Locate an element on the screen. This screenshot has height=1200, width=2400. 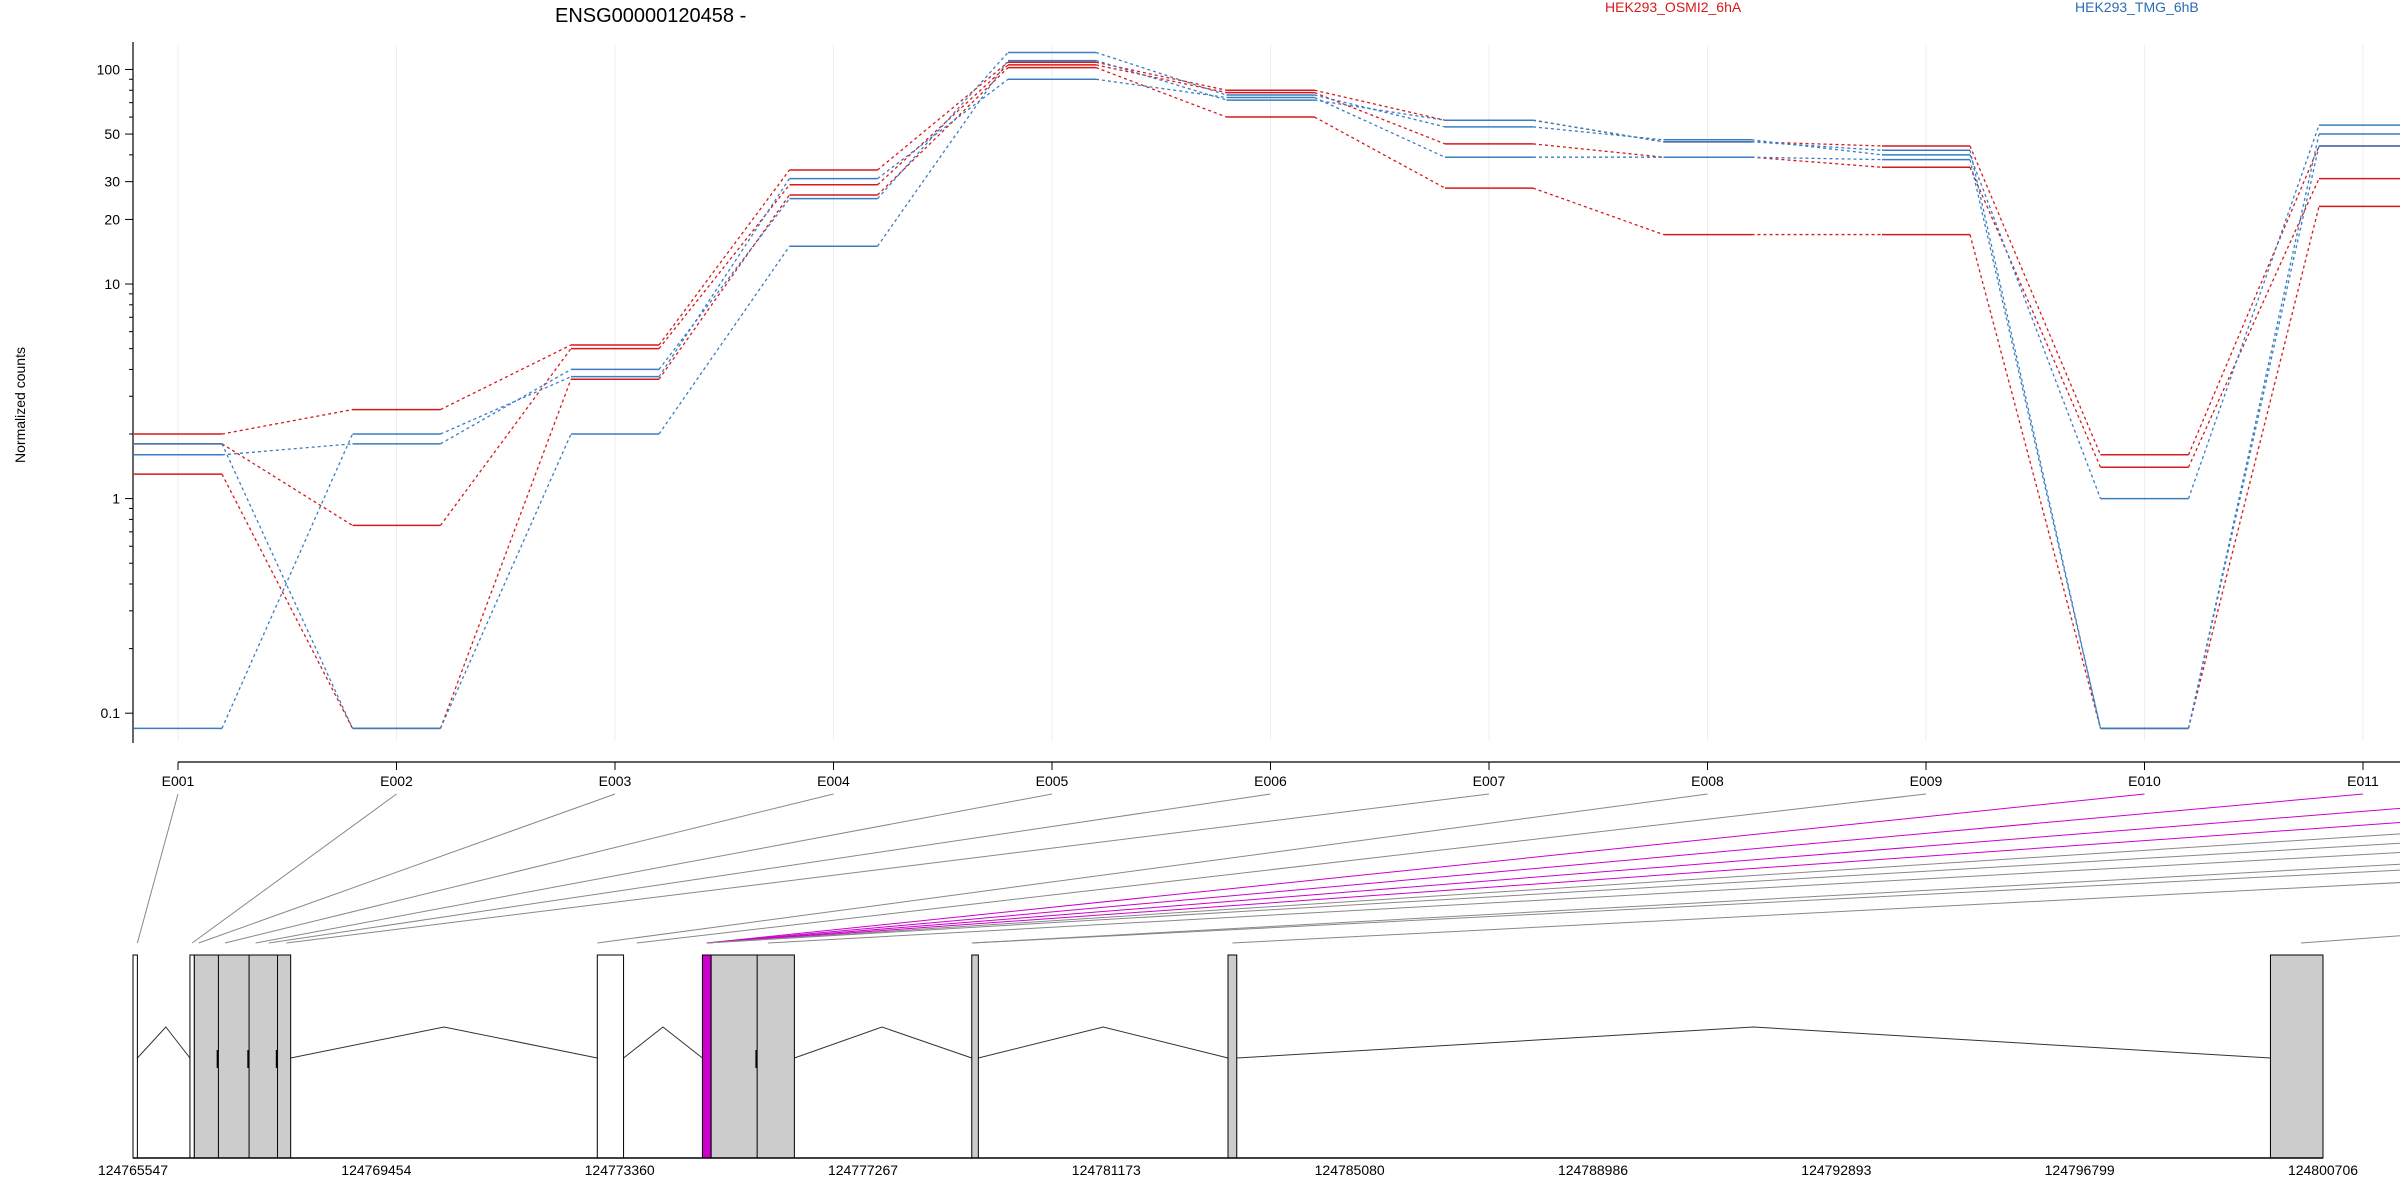
x-tick-label: E004 is located at coordinates (833, 781).